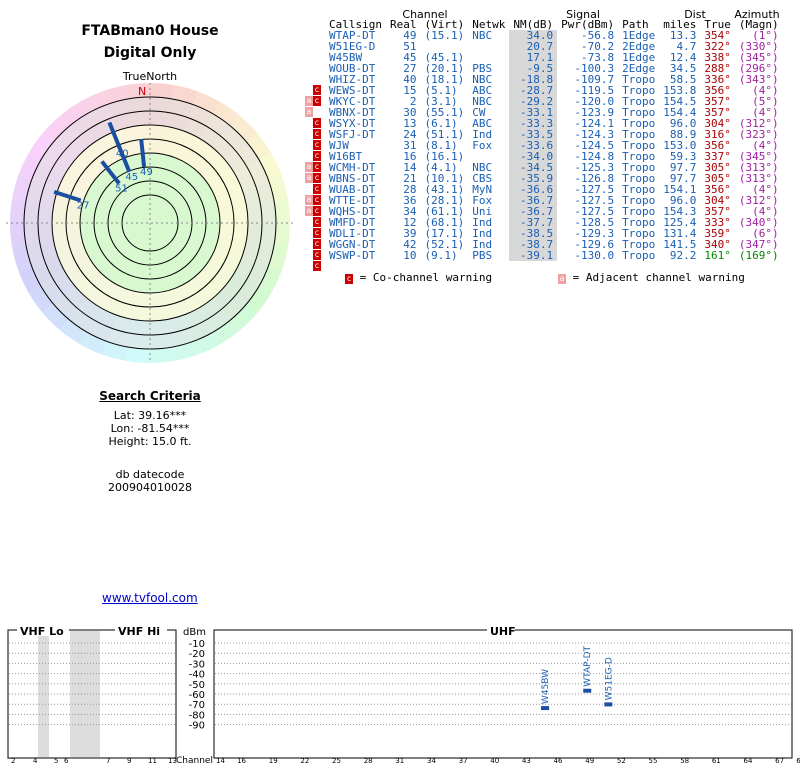 The width and height of the screenshot is (800, 768). I want to click on table-cell: (43.1), so click(444, 189).